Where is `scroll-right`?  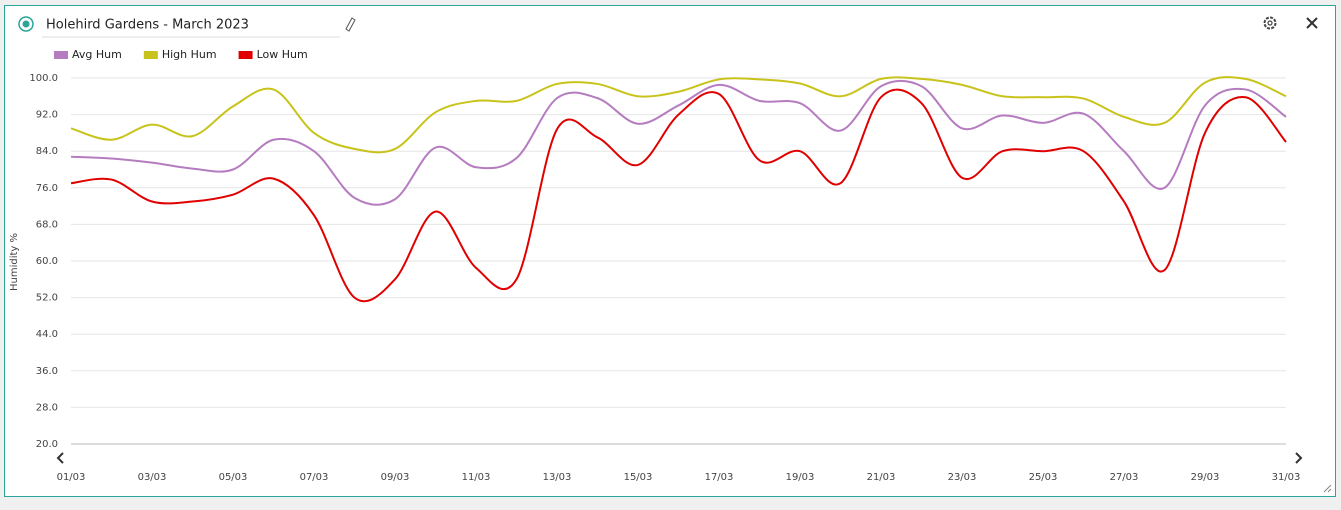
scroll-right is located at coordinates (1299, 458).